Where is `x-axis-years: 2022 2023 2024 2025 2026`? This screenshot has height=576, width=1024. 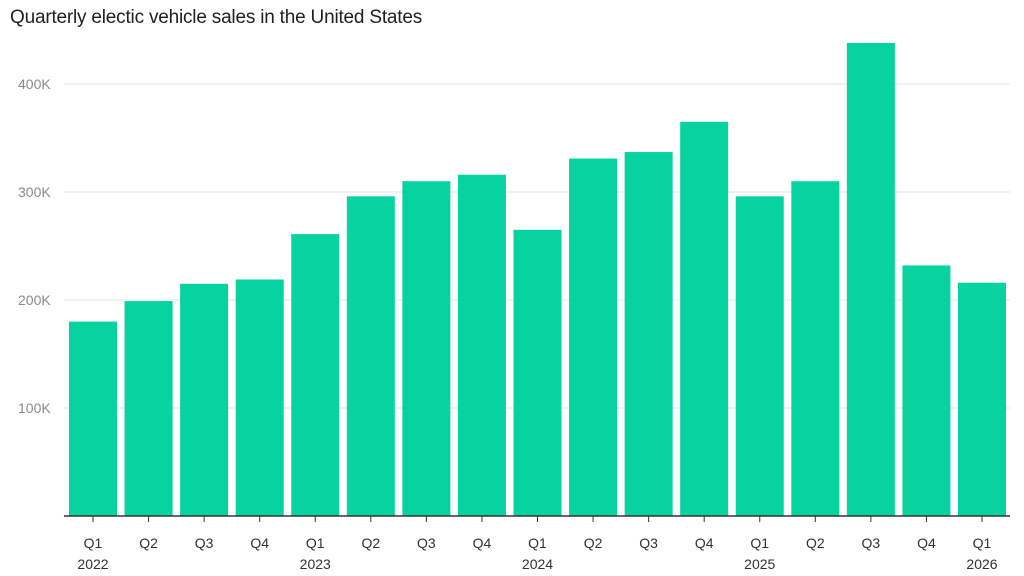 x-axis-years: 2022 2023 2024 2025 2026 is located at coordinates (537, 564).